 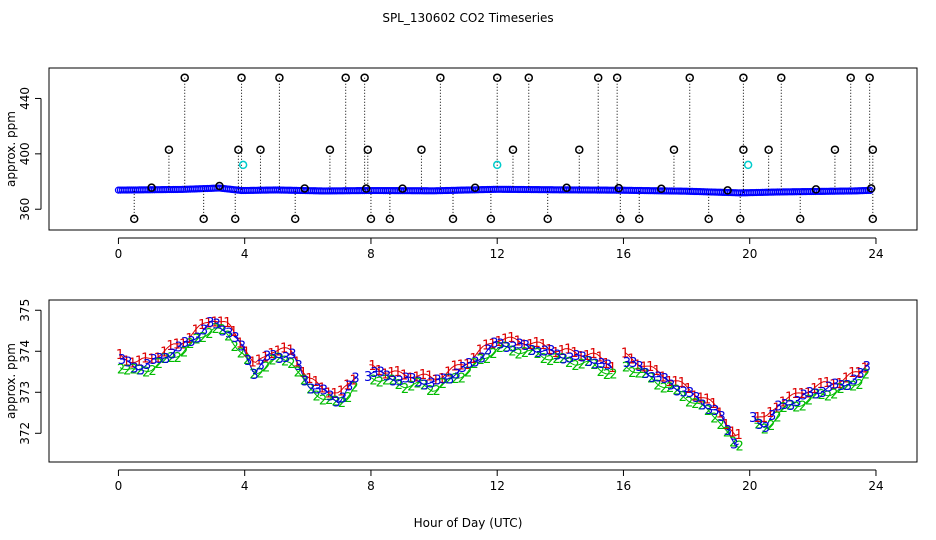 I want to click on lower-x-tick-label: 24, so click(x=875, y=486).